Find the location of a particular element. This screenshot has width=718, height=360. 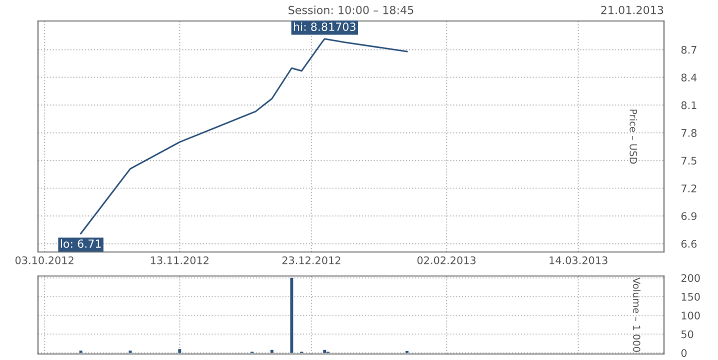

y-tick-label: 7.5 is located at coordinates (689, 160).